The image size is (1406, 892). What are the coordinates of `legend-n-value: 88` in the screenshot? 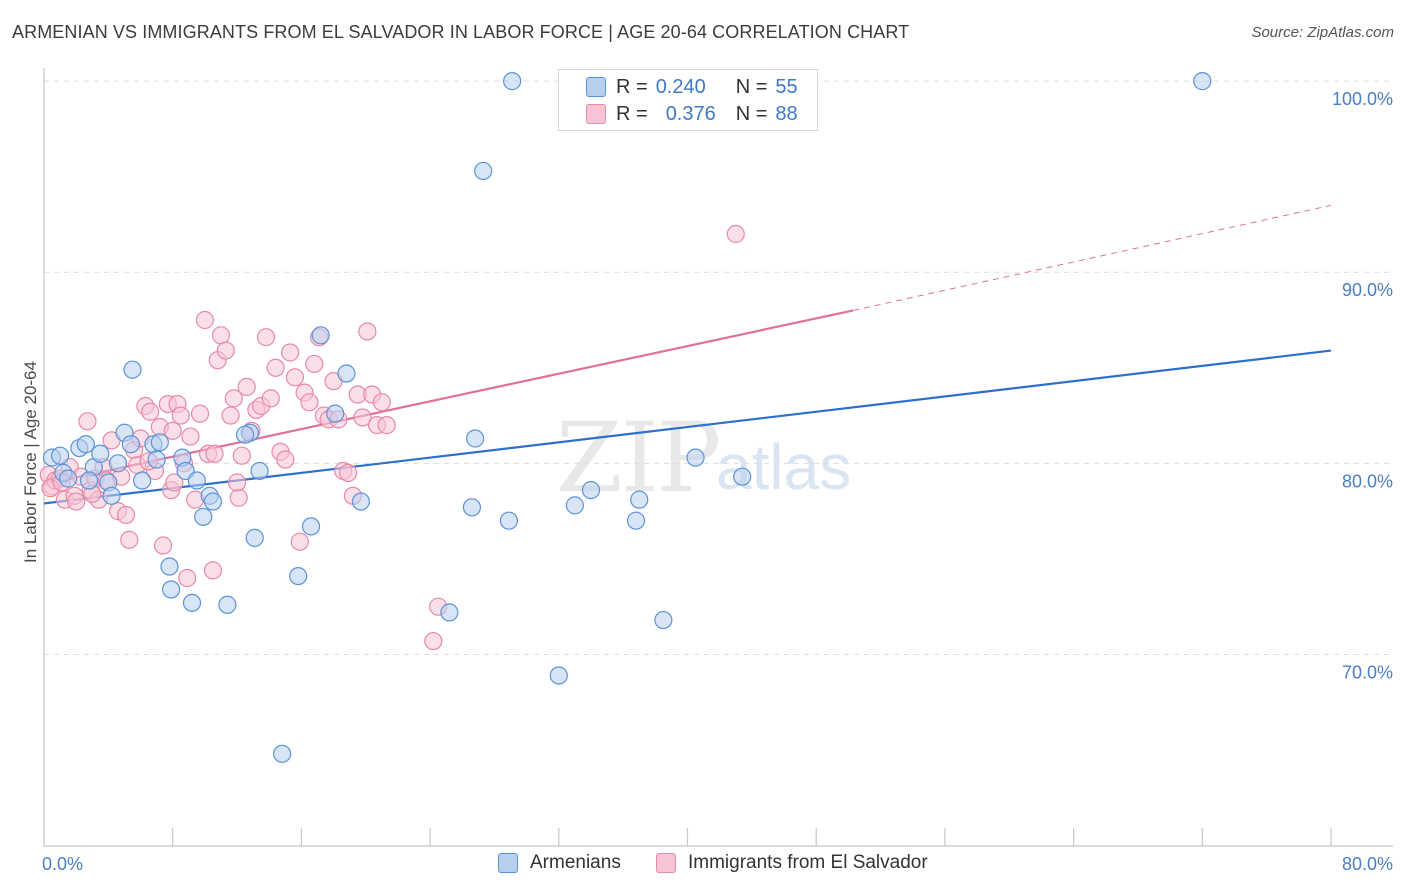 It's located at (786, 113).